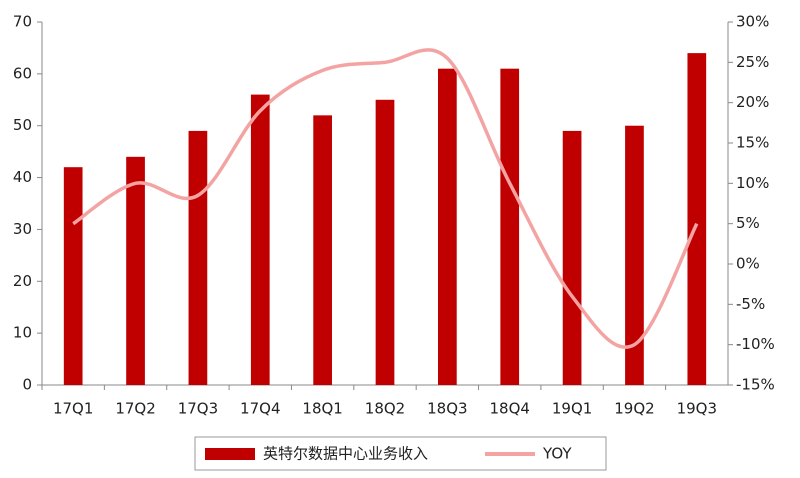 The width and height of the screenshot is (800, 478). Describe the element at coordinates (634, 409) in the screenshot. I see `x-tick-label: 19Q2` at that location.